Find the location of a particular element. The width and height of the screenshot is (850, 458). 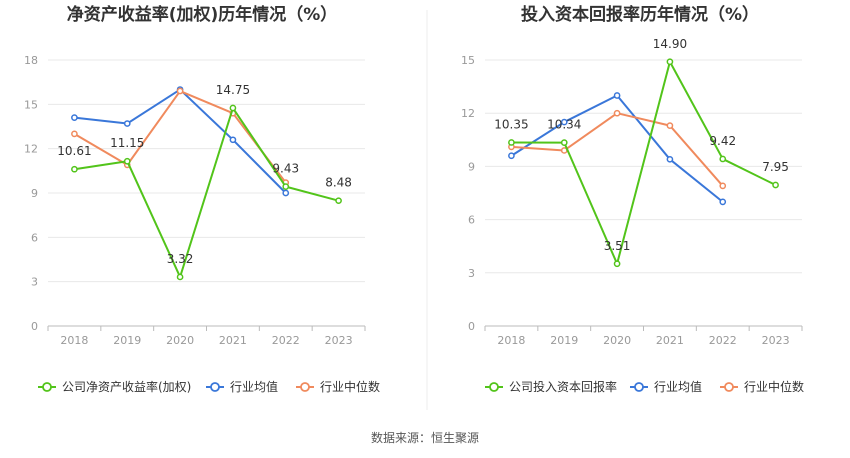

data-label: 14.75 is located at coordinates (233, 90).